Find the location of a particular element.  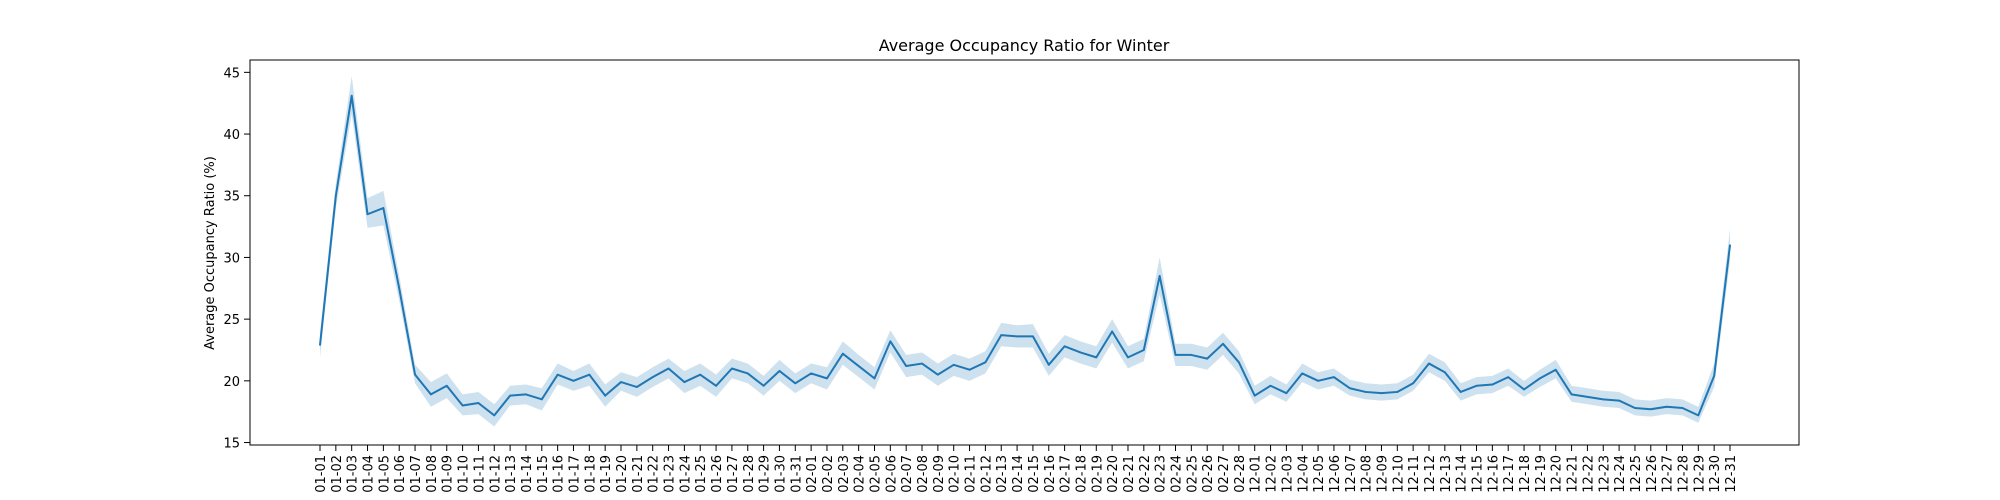

x-tick-label: 02-20 is located at coordinates (1113, 474).